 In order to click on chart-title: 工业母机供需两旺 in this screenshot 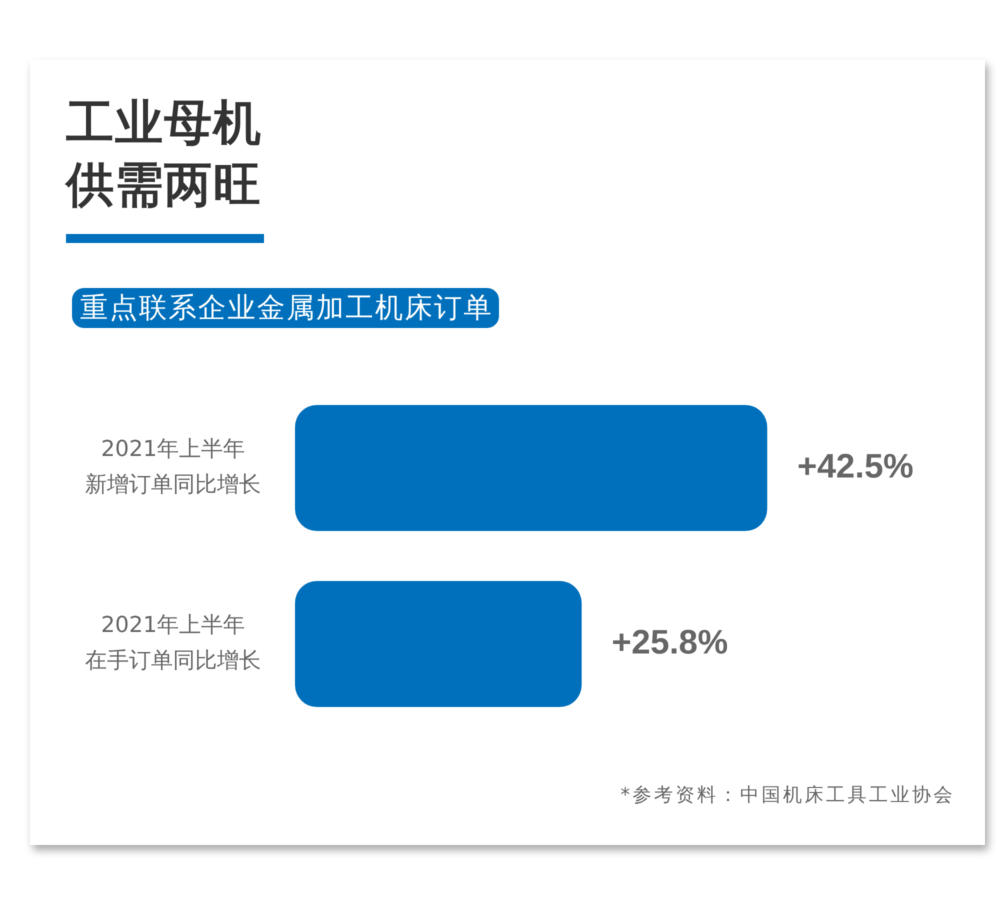, I will do `click(164, 154)`.